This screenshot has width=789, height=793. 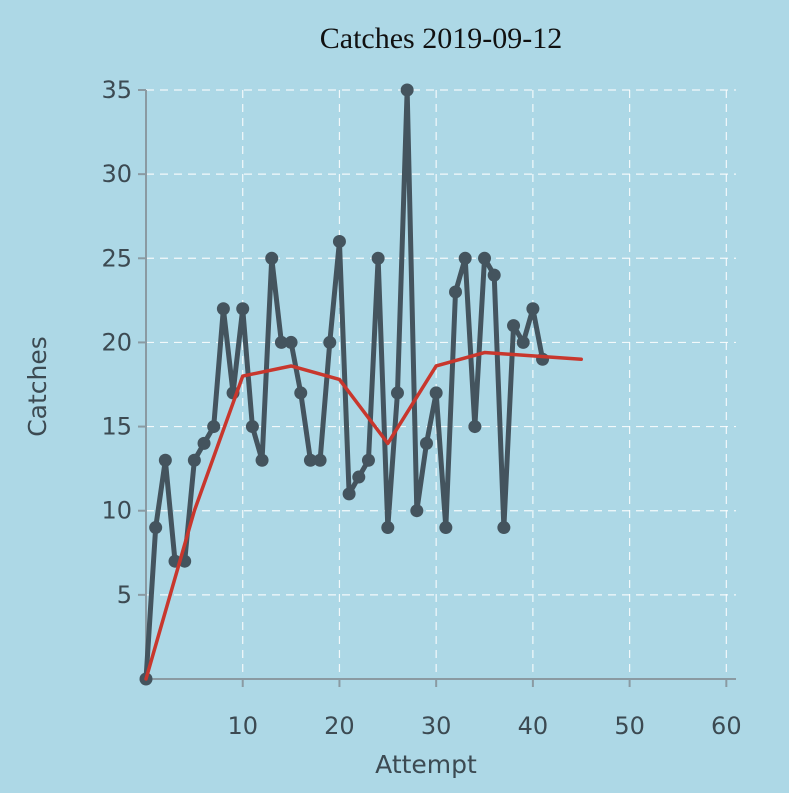 What do you see at coordinates (116, 427) in the screenshot?
I see `y-tick-label: 15` at bounding box center [116, 427].